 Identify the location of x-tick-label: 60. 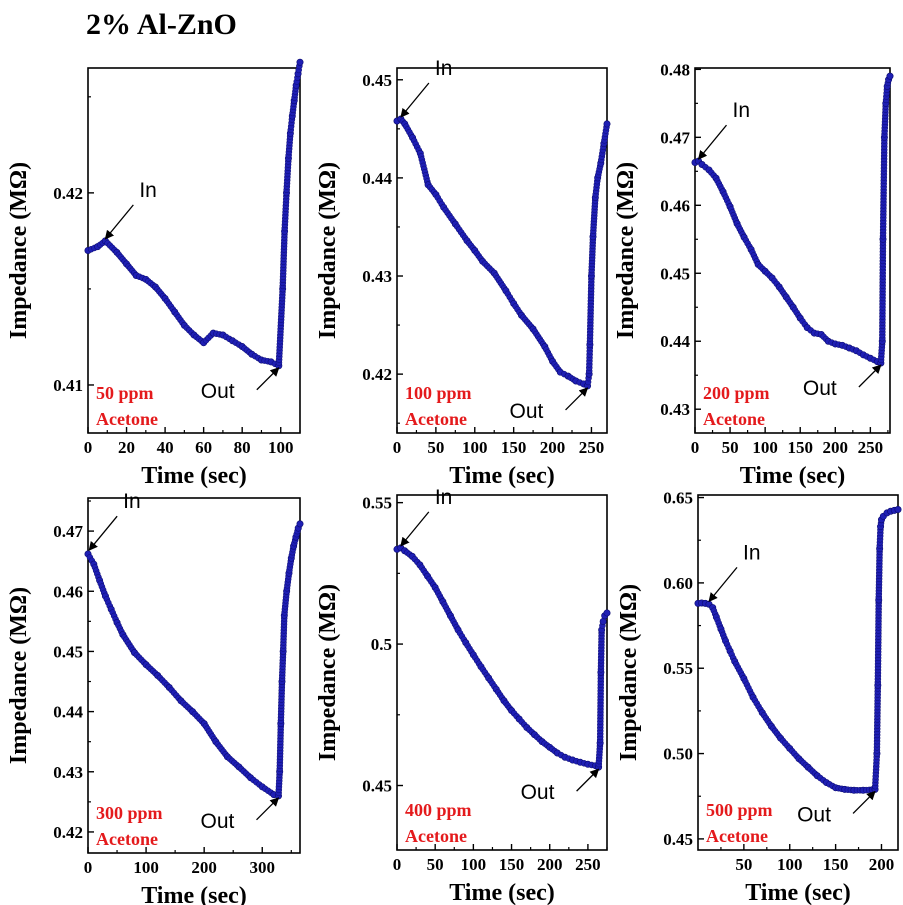
(203, 447).